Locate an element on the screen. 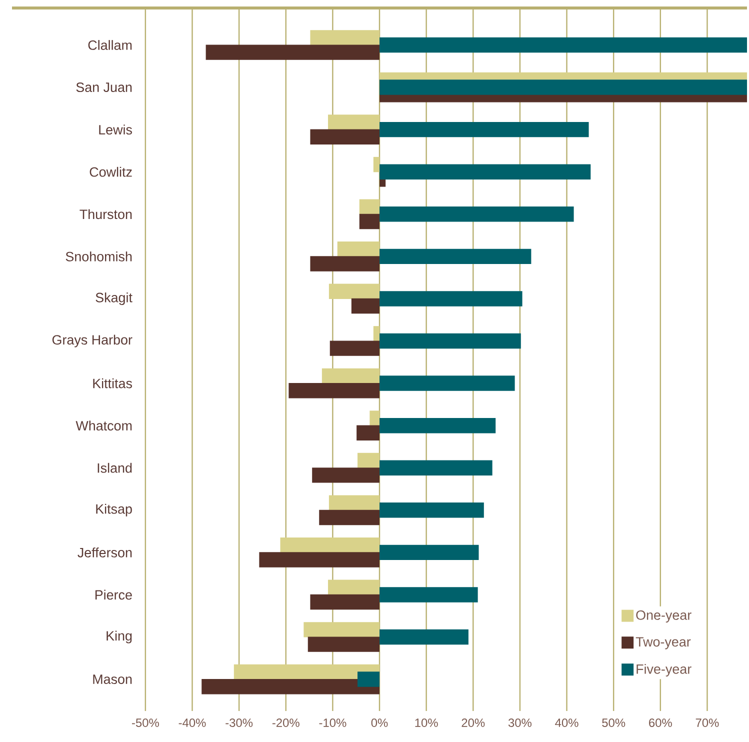 This screenshot has width=749, height=742. x-tick-label: 50% is located at coordinates (614, 722).